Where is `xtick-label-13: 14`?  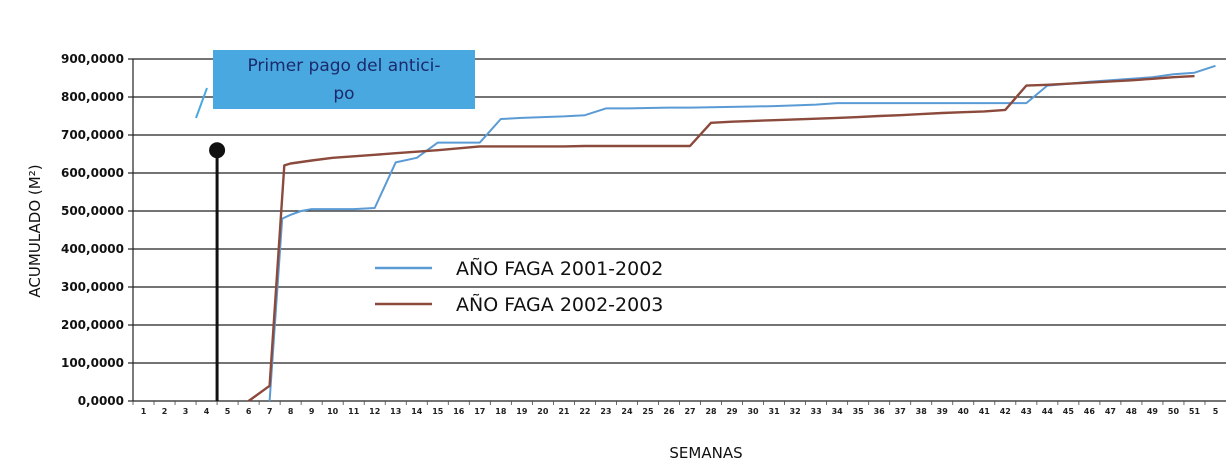 xtick-label-13: 14 is located at coordinates (417, 411).